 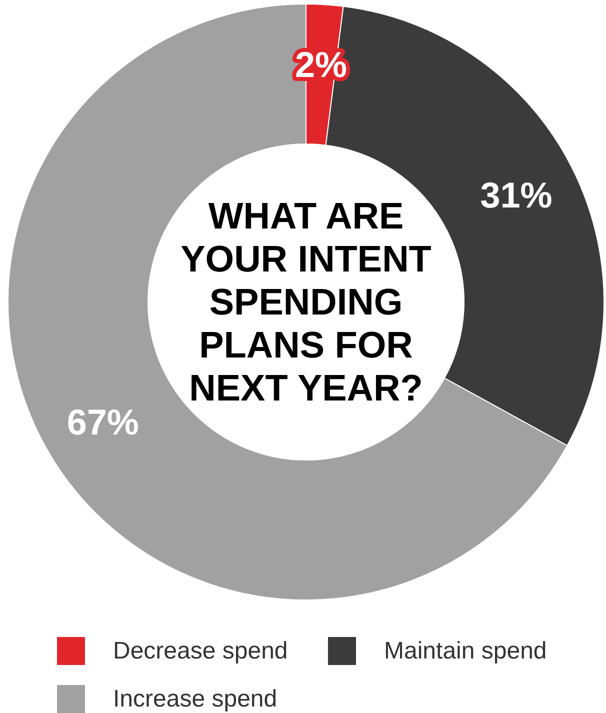 What do you see at coordinates (102, 422) in the screenshot?
I see `data-label: 67%` at bounding box center [102, 422].